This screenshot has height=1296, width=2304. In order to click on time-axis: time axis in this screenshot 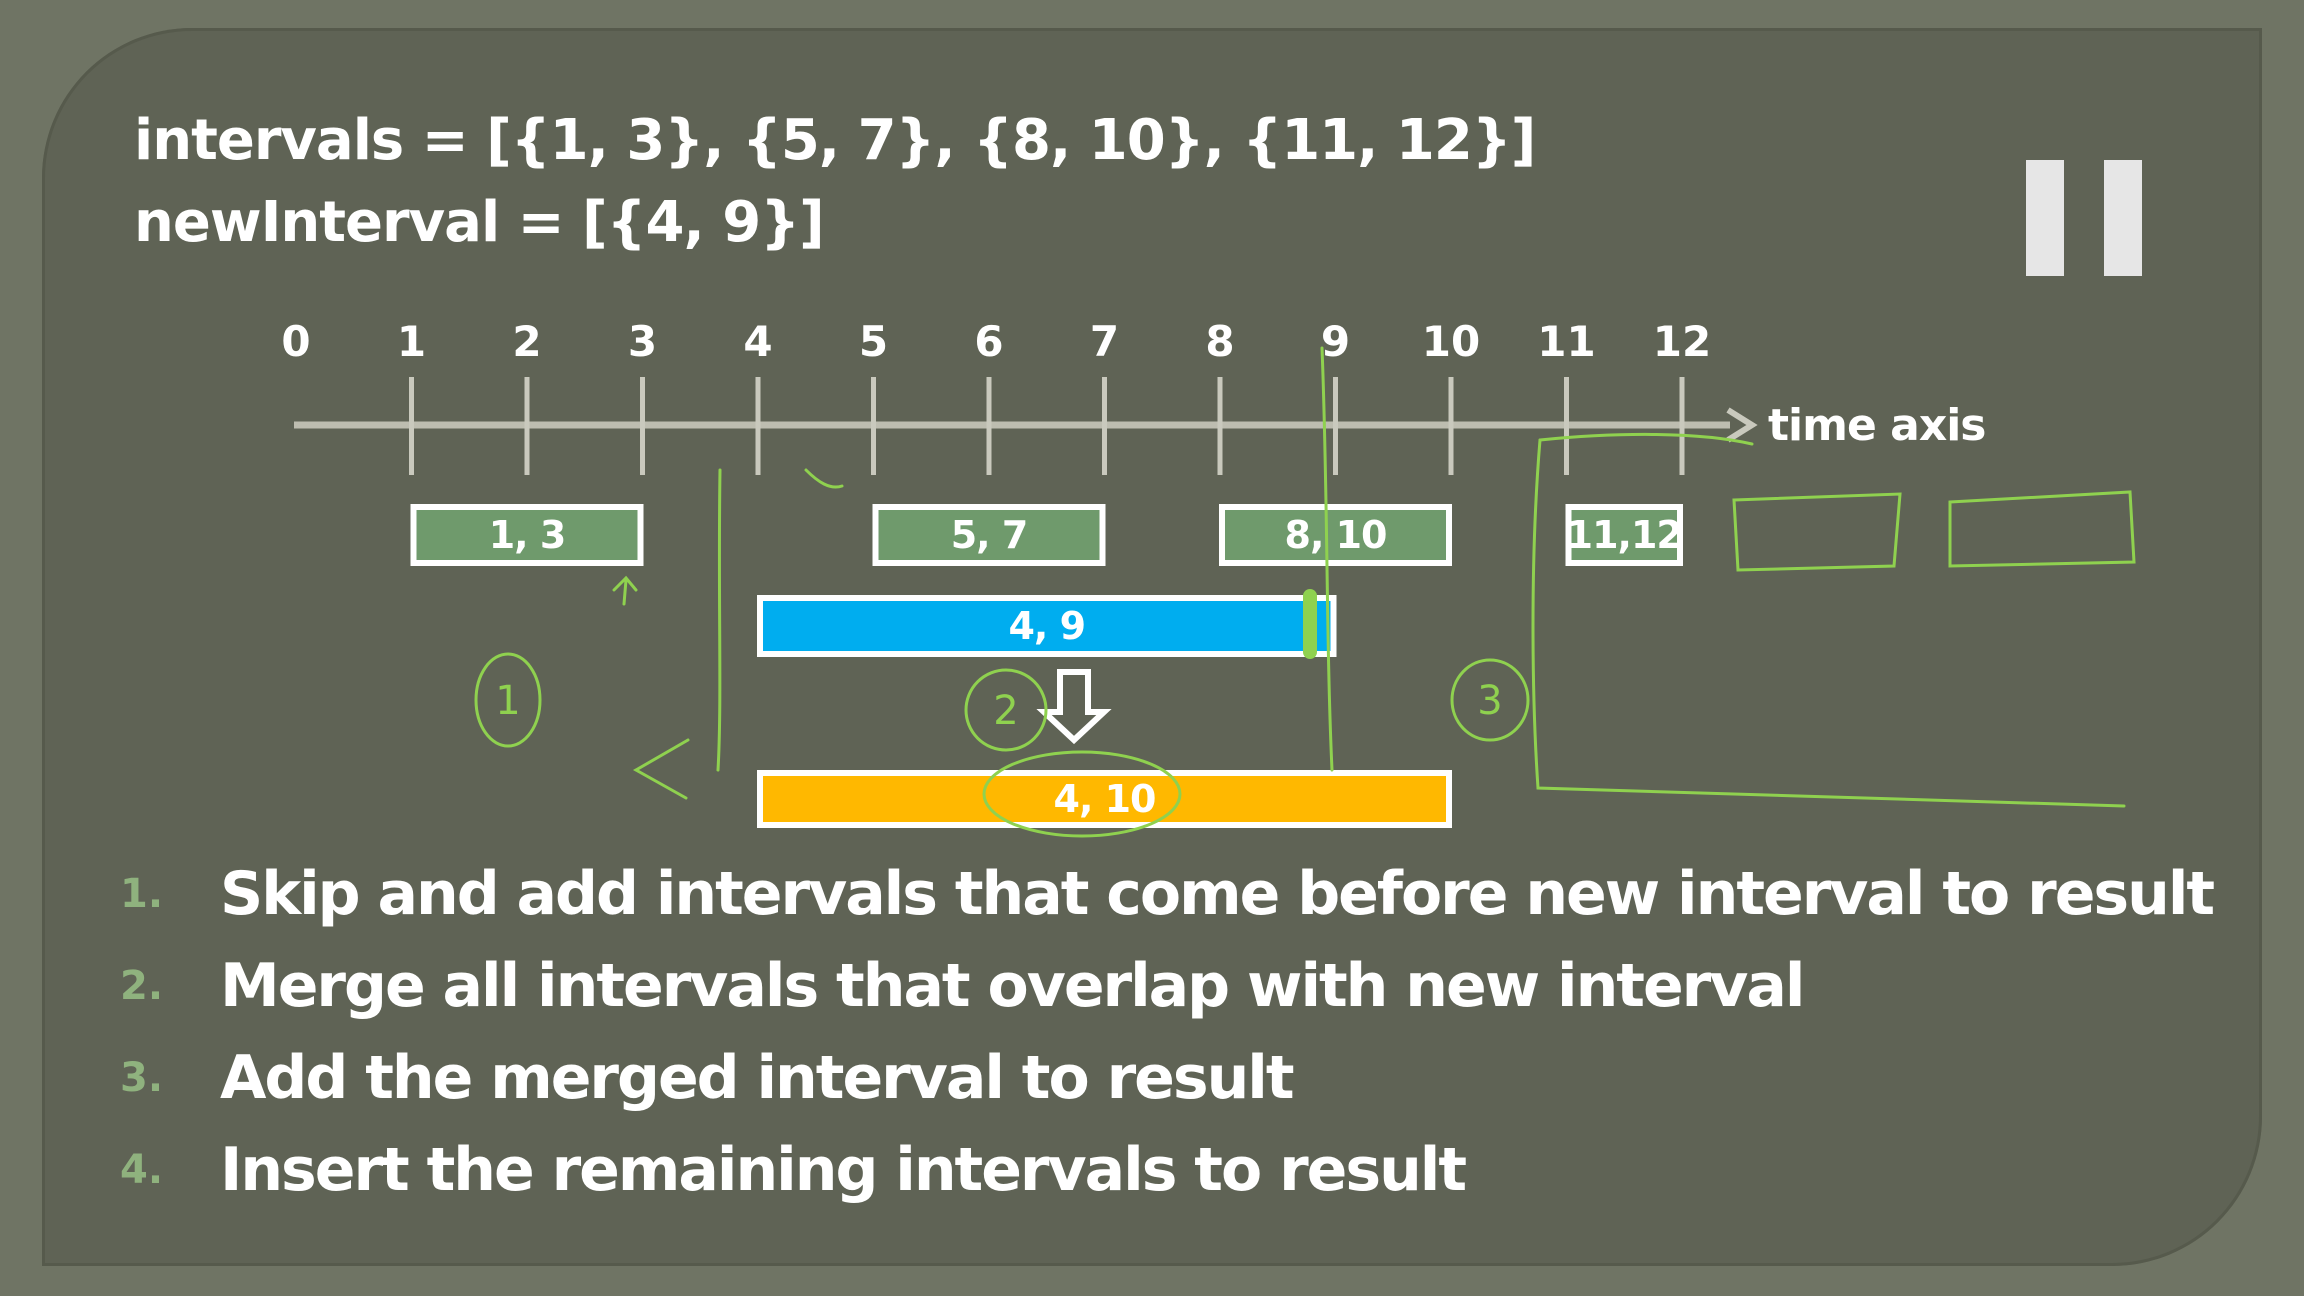, I will do `click(1140, 425)`.